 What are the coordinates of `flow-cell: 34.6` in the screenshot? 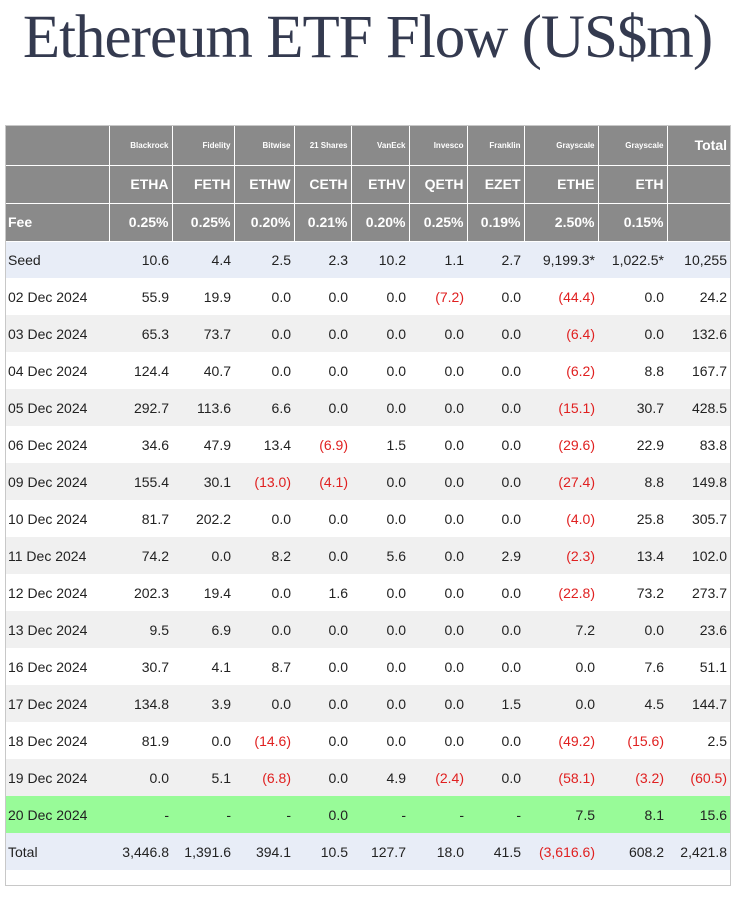 It's located at (140, 444).